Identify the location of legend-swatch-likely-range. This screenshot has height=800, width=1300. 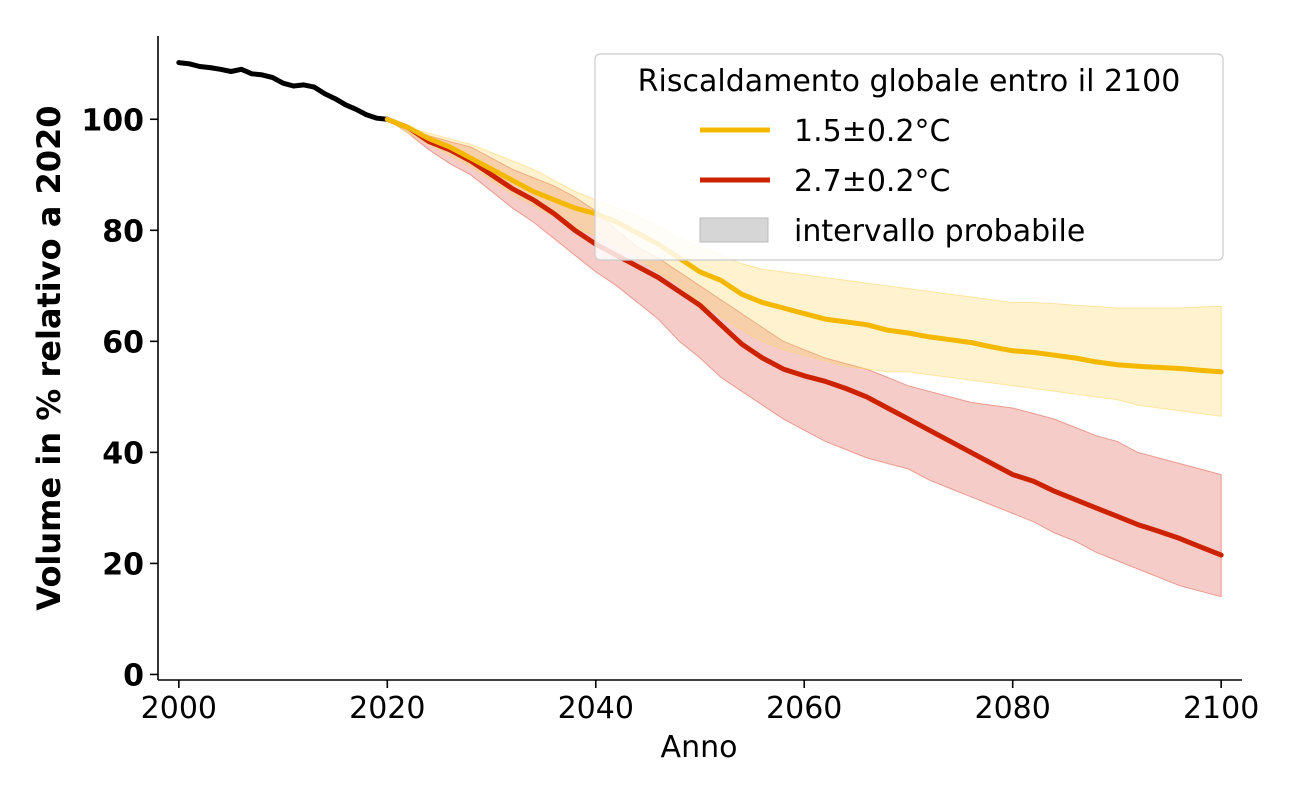
(734, 230).